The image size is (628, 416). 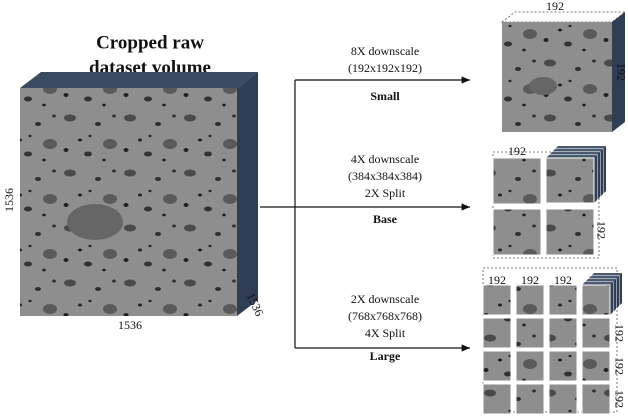 I want to click on branch-name: Large, so click(x=385, y=356).